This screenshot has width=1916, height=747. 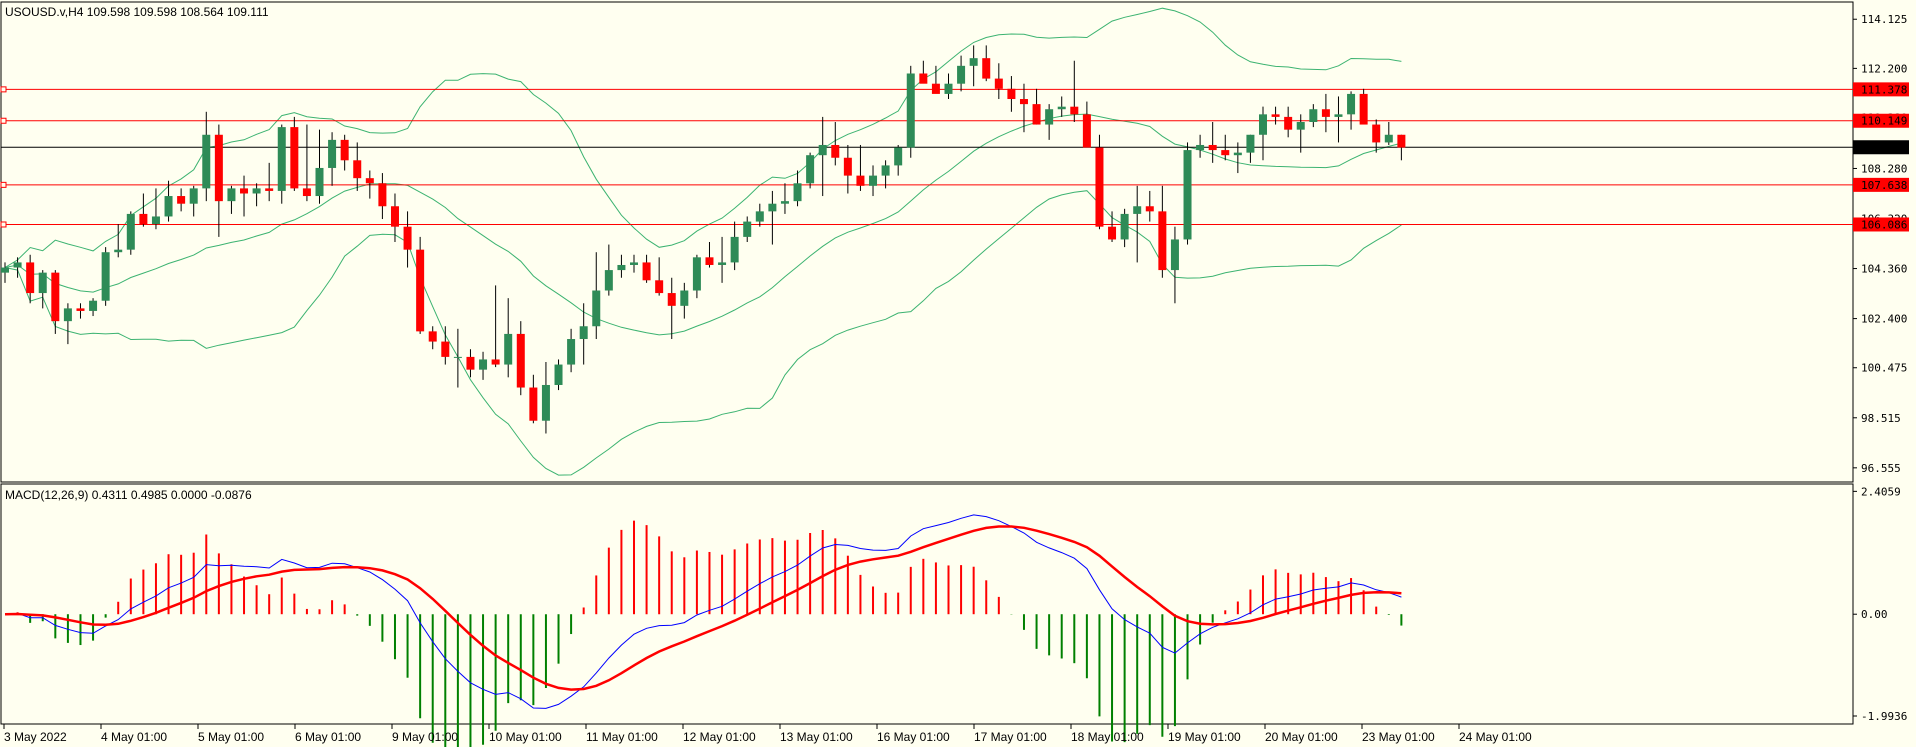 I want to click on time-tick-label: 6 May 01:00, so click(x=328, y=737).